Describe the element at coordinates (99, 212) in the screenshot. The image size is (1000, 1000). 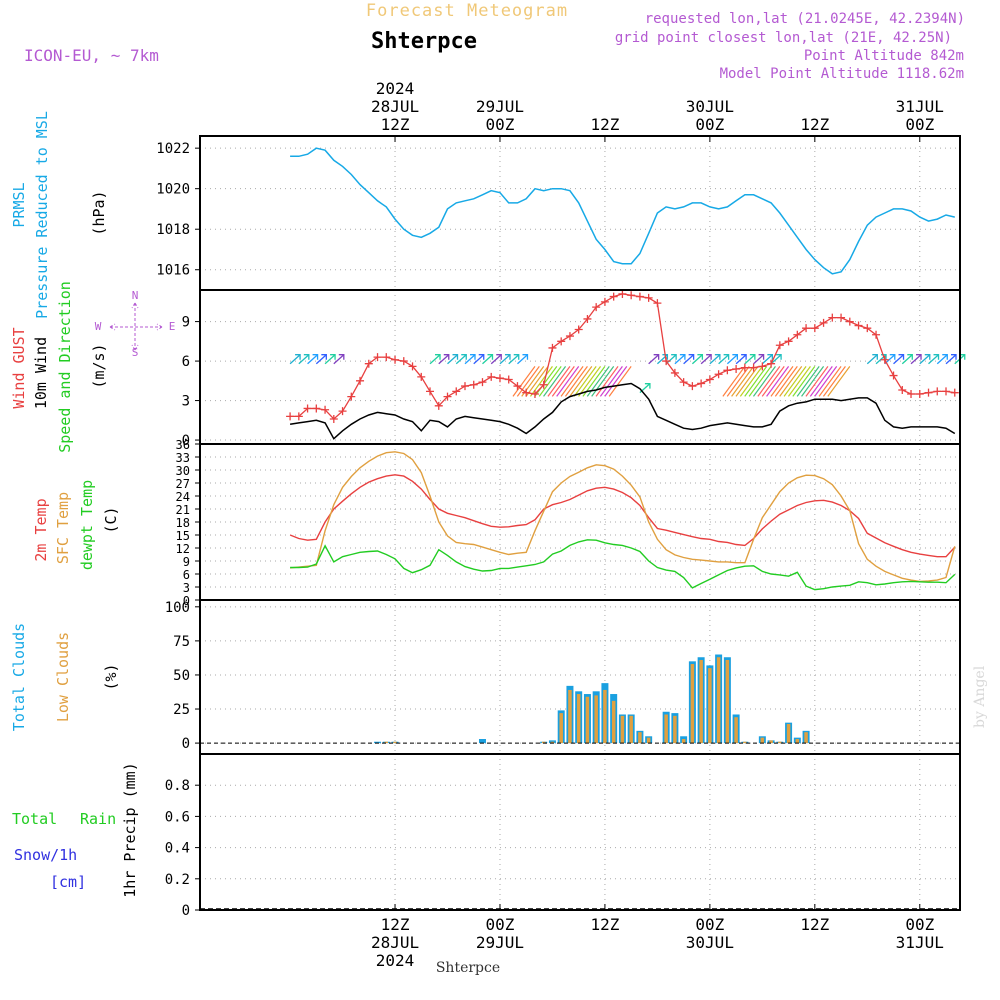
I see `pressure-unit: (hPa)` at that location.